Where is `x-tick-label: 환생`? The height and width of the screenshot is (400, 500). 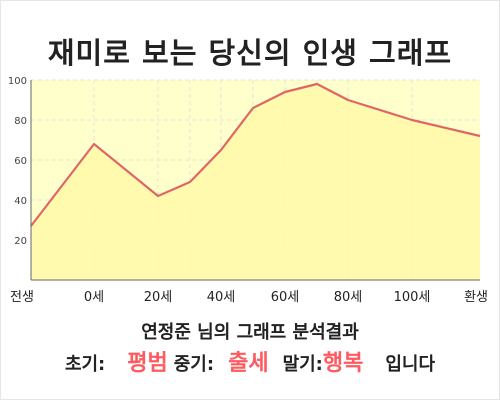 x-tick-label: 환생 is located at coordinates (476, 297).